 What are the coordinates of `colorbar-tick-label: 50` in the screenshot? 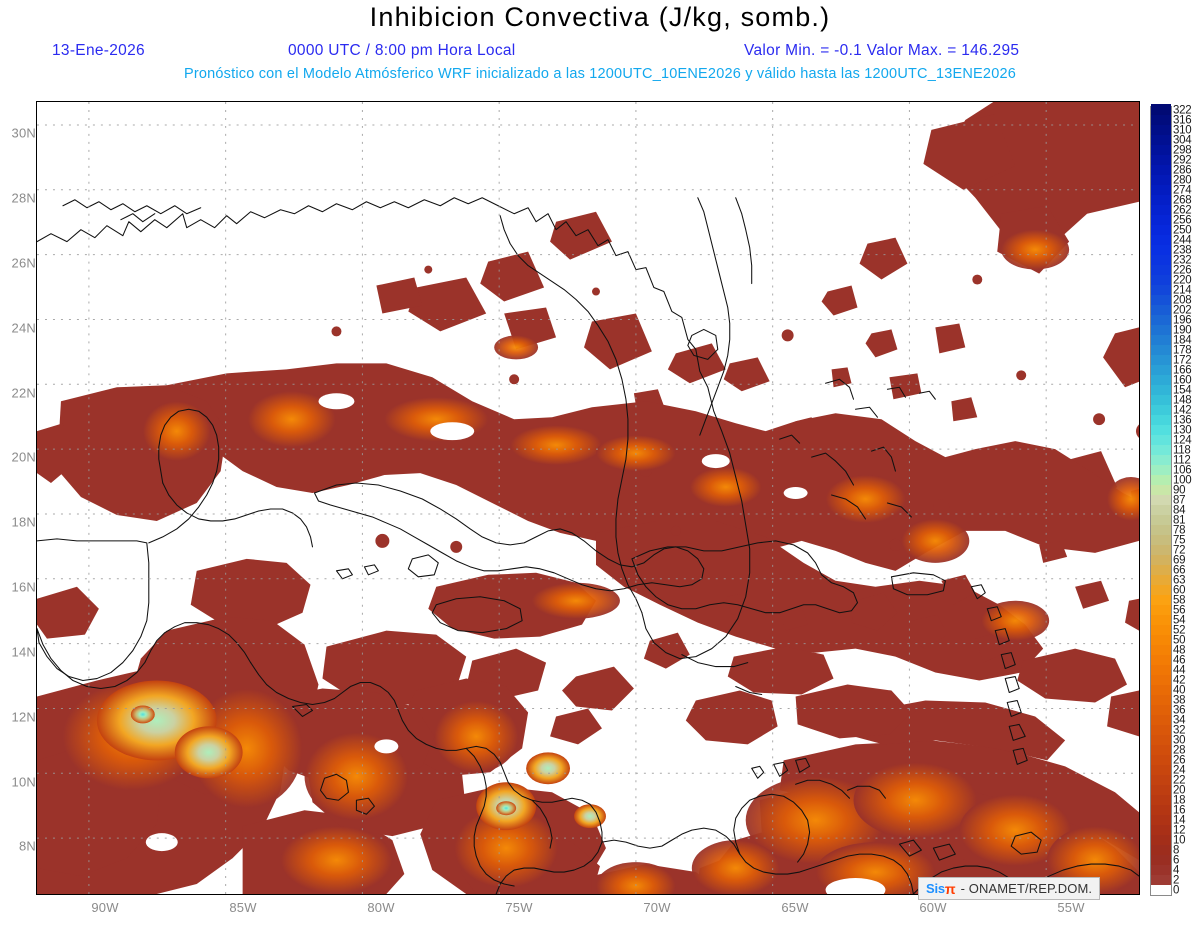 It's located at (1179, 640).